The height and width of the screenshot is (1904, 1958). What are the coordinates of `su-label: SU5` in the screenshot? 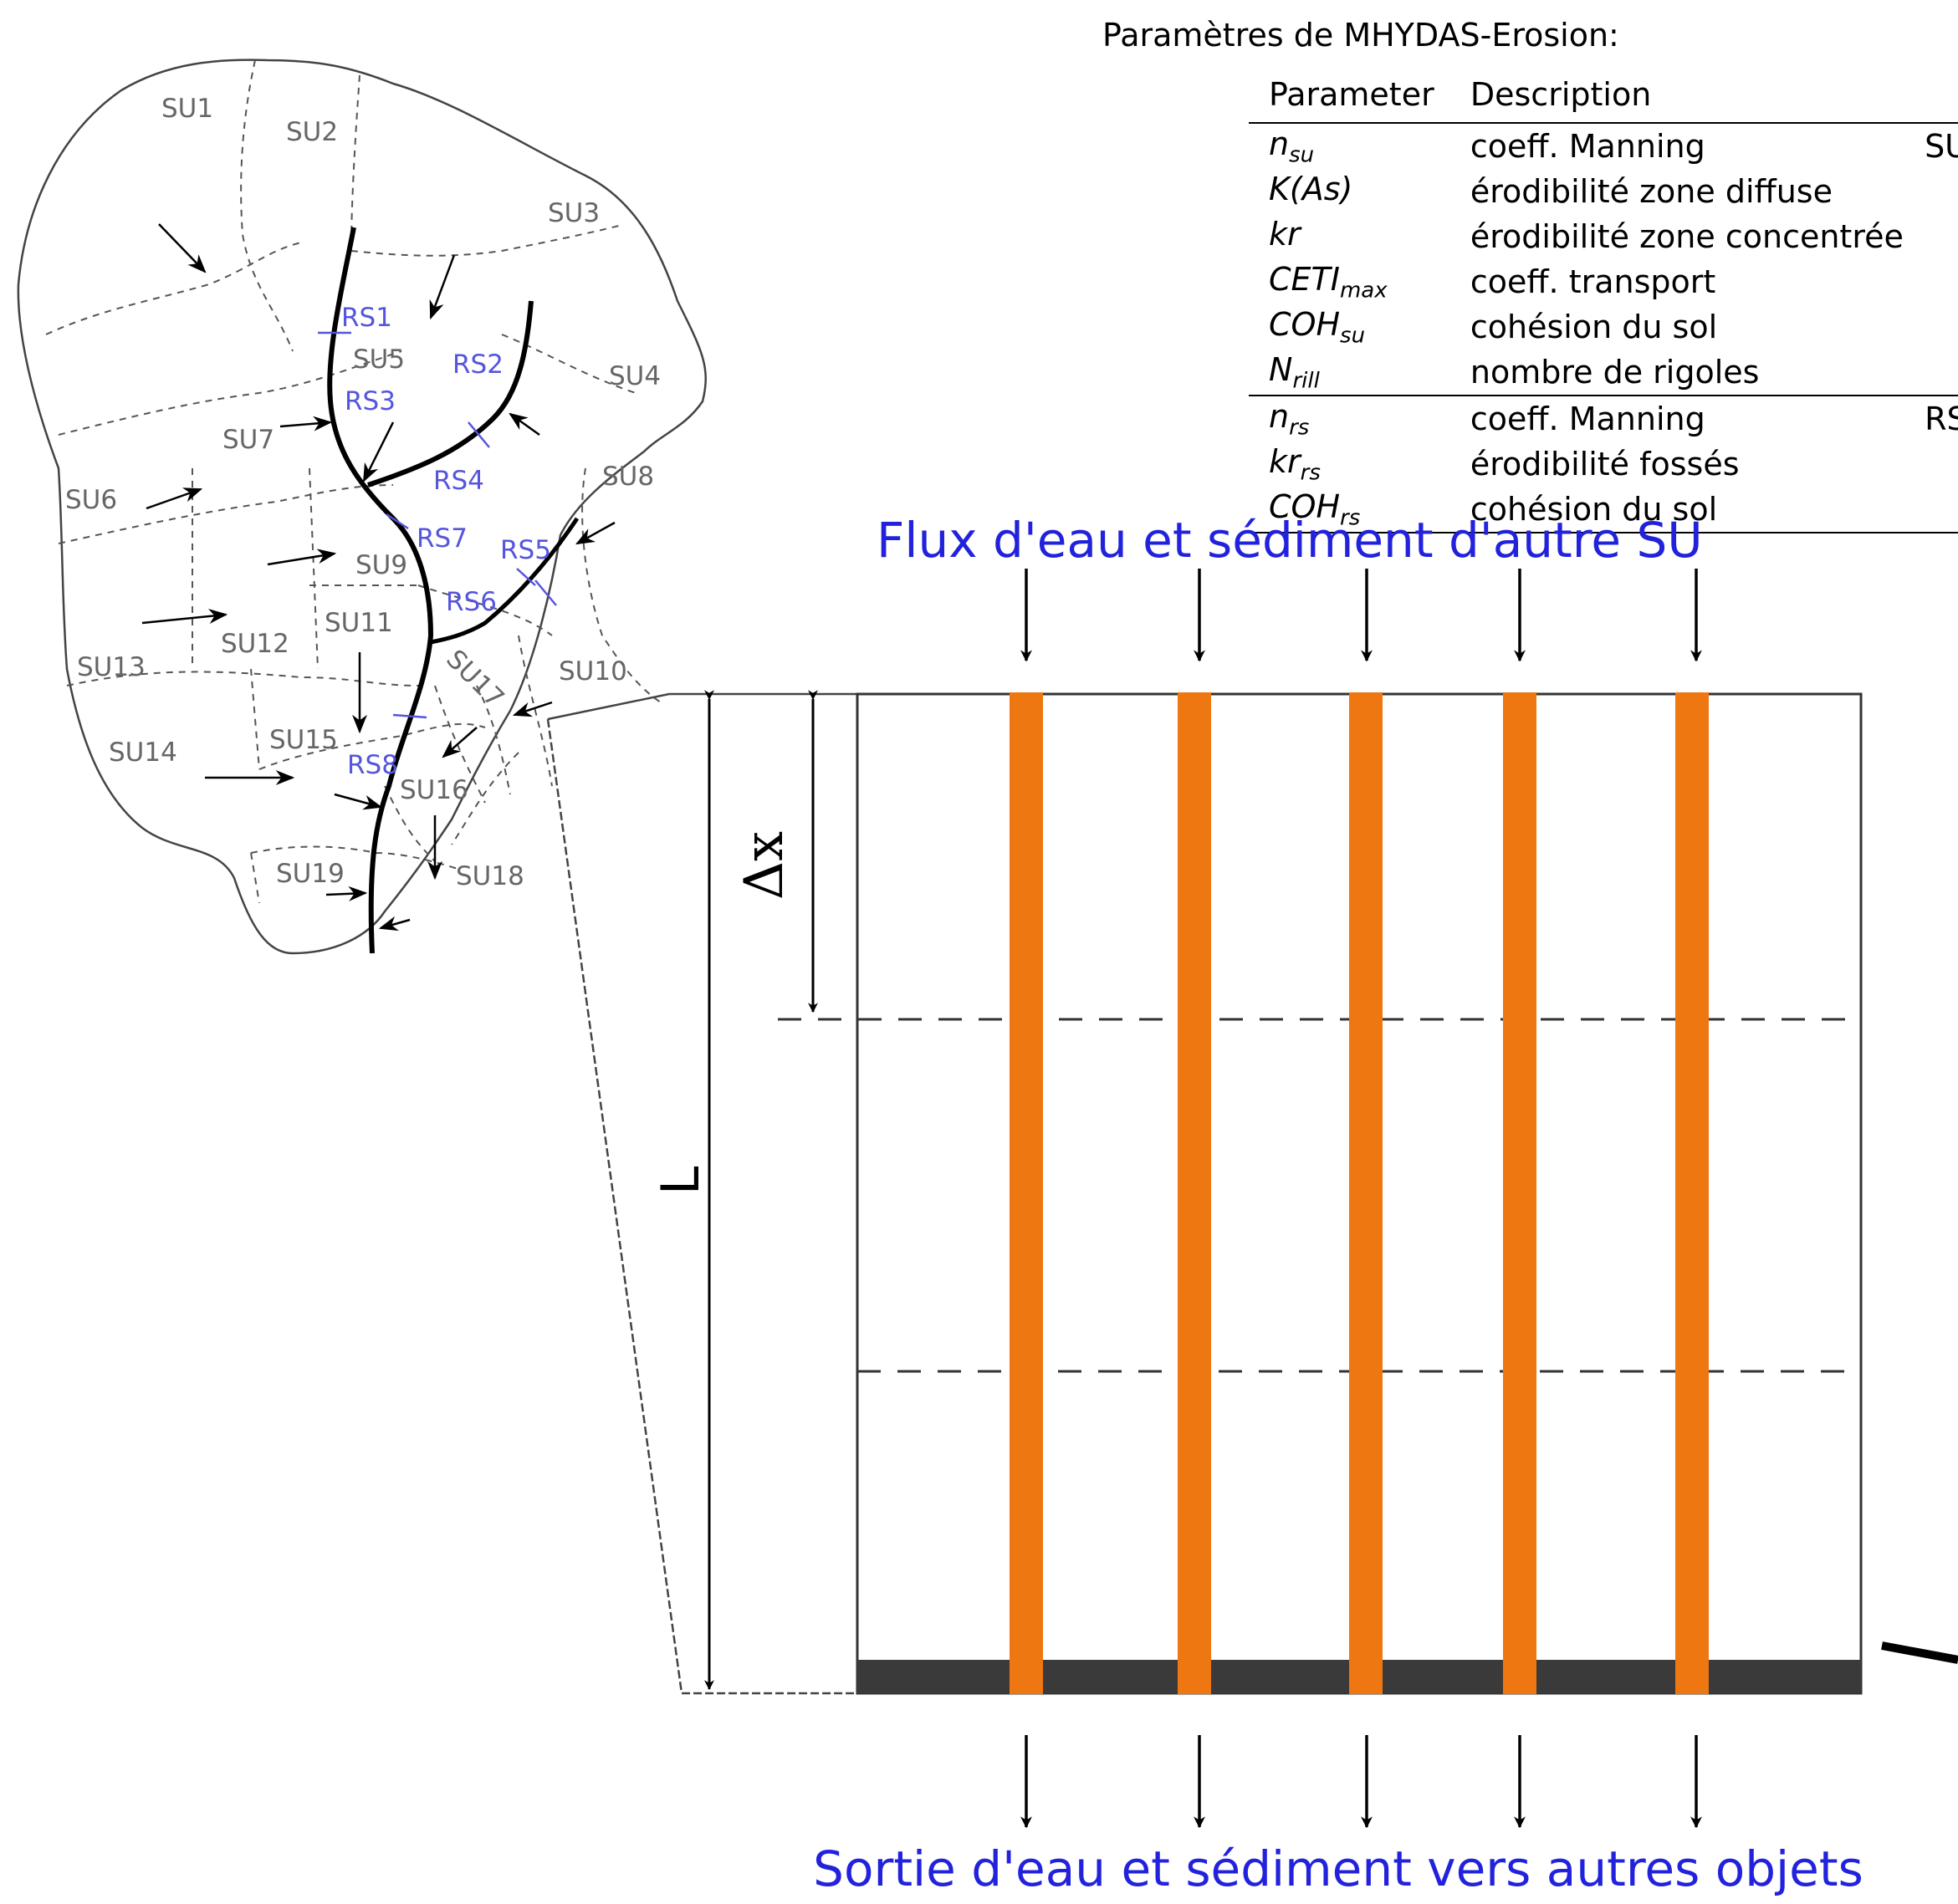 It's located at (379, 360).